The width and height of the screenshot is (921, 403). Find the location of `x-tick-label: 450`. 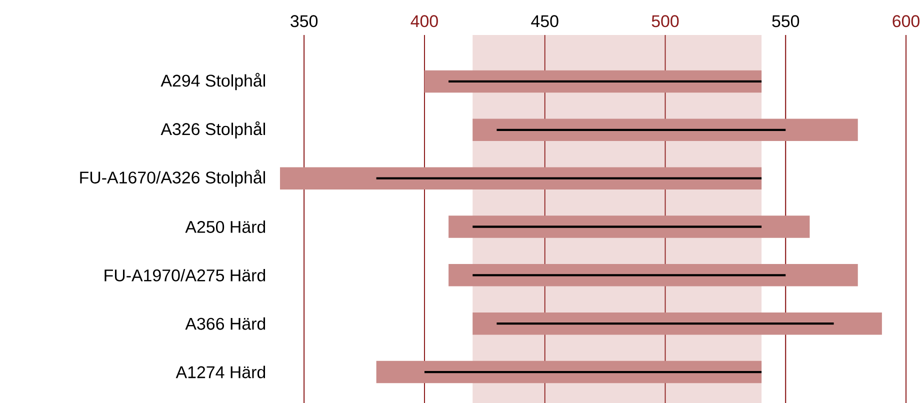

x-tick-label: 450 is located at coordinates (544, 21).